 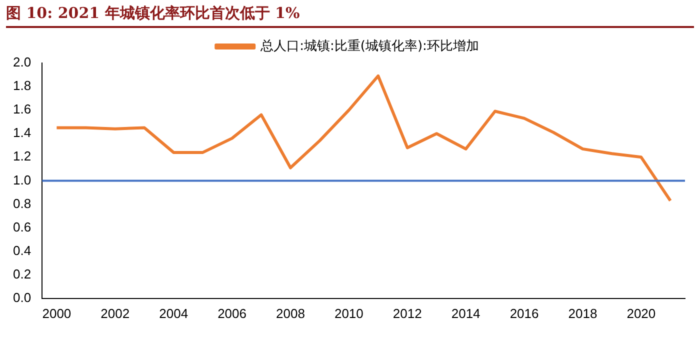 What do you see at coordinates (290, 313) in the screenshot?
I see `x-tick-label: 2008` at bounding box center [290, 313].